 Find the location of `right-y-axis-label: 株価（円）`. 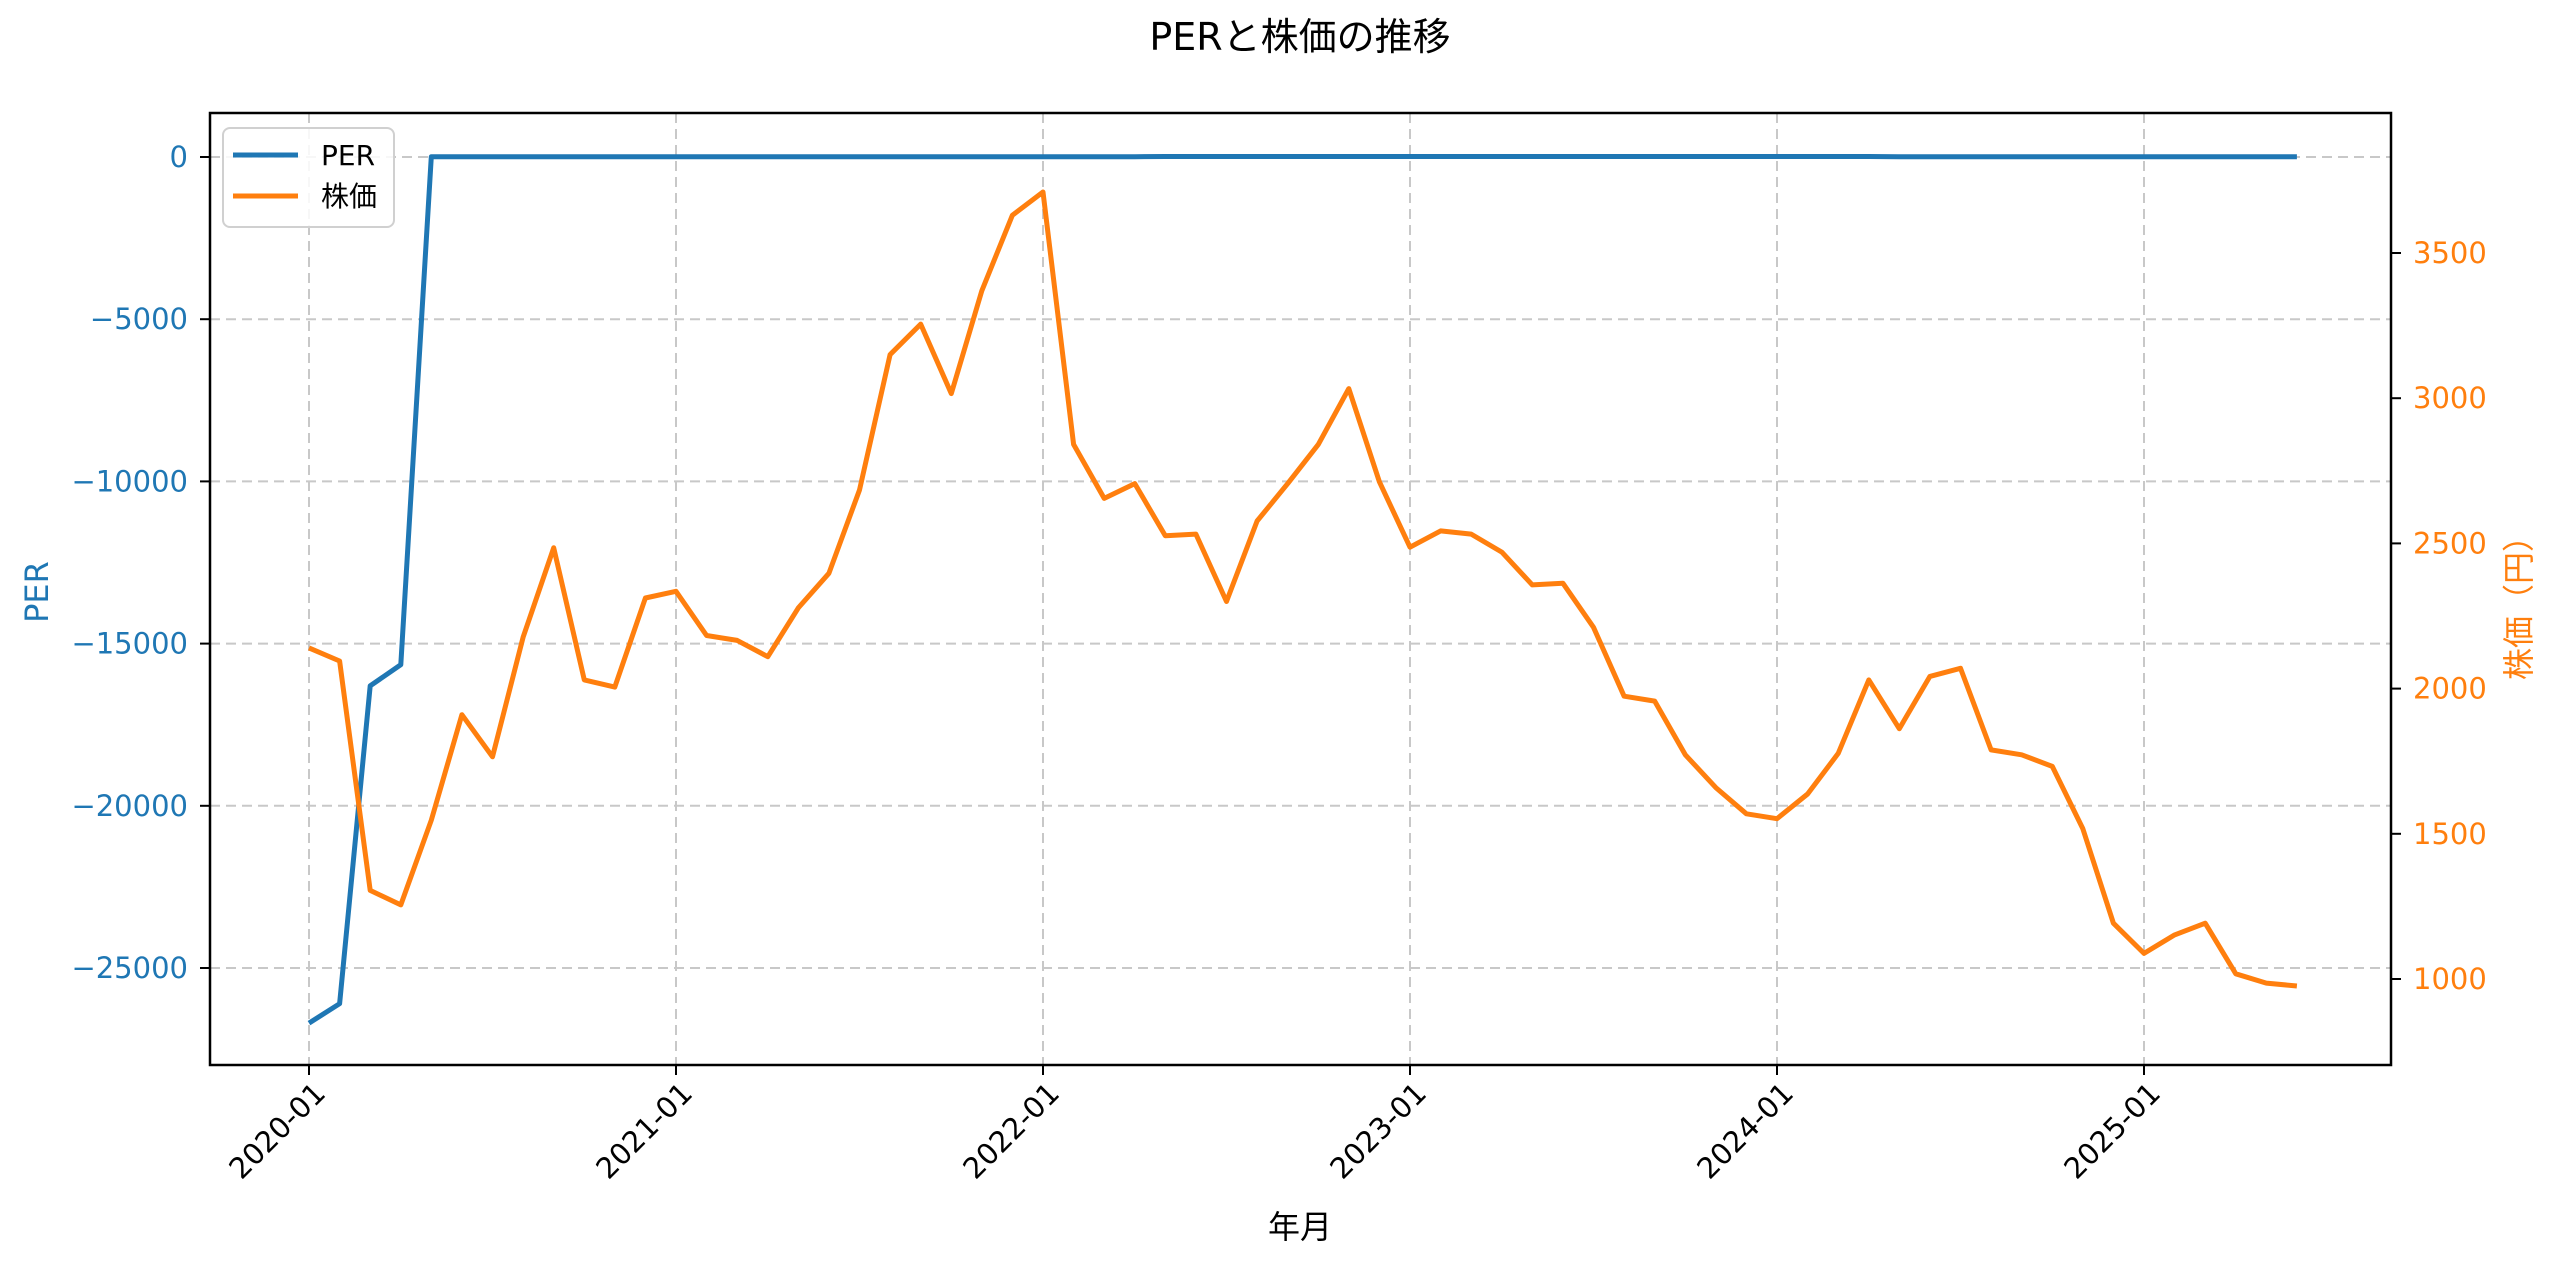

right-y-axis-label: 株価（円） is located at coordinates (2519, 600).